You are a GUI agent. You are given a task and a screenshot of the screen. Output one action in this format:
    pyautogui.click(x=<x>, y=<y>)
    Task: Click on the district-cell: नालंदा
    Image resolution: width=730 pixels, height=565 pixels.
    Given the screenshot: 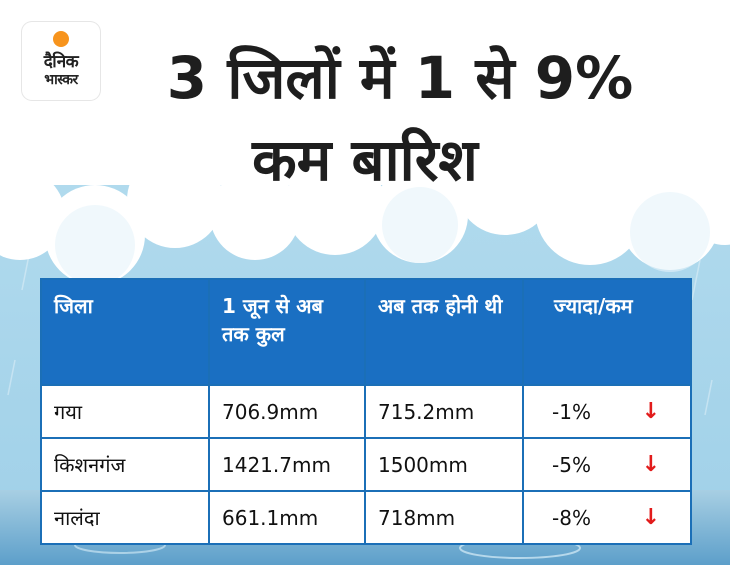 What is the action you would take?
    pyautogui.click(x=125, y=517)
    